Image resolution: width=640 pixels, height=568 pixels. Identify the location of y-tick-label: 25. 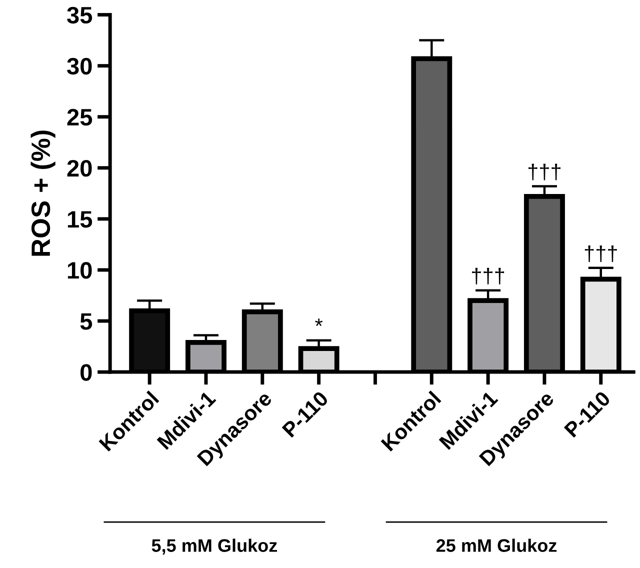
(79, 117).